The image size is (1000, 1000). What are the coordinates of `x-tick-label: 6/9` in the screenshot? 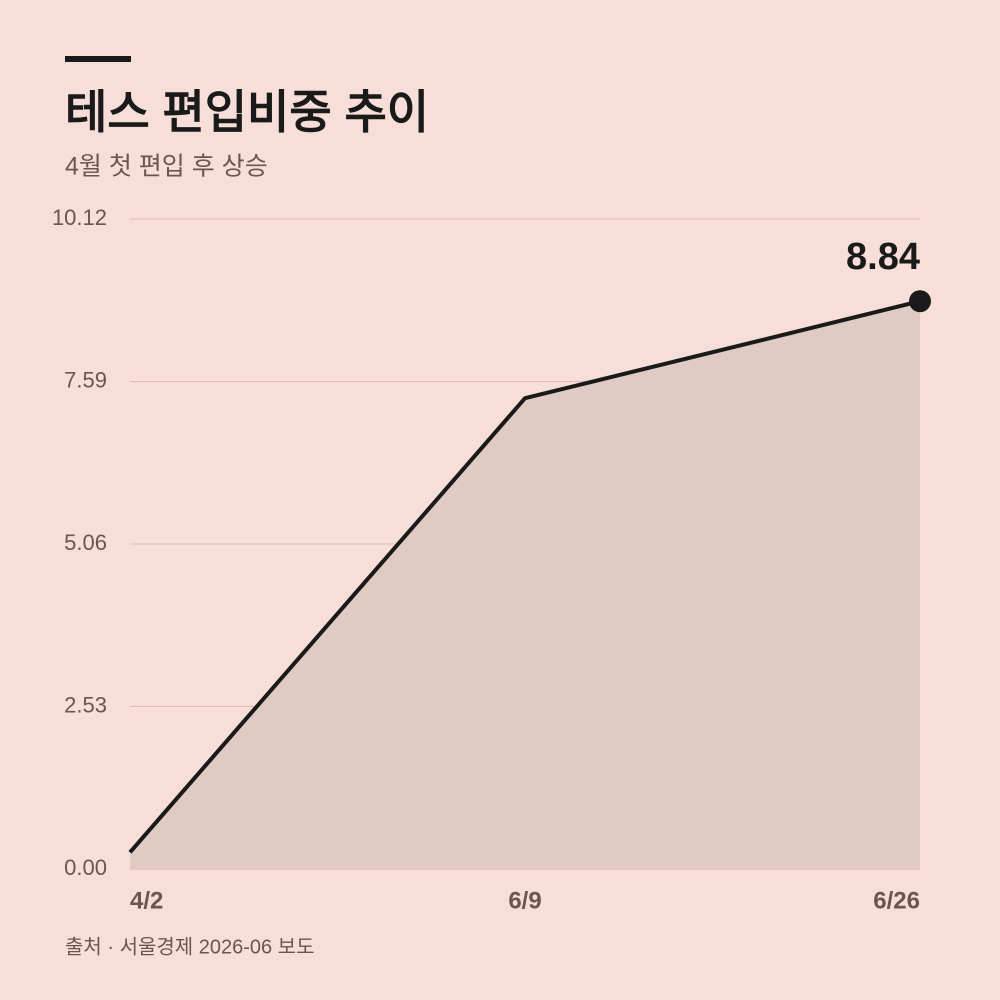 It's located at (524, 900).